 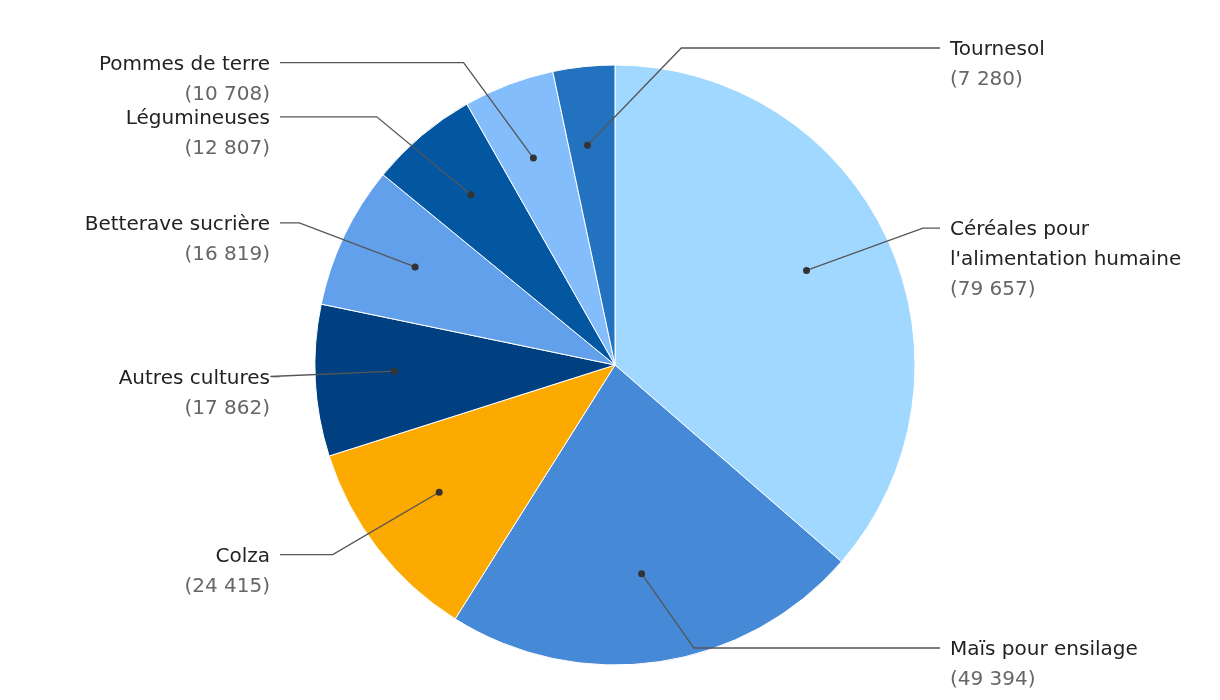 What do you see at coordinates (993, 288) in the screenshot?
I see `data-label: (79 657)` at bounding box center [993, 288].